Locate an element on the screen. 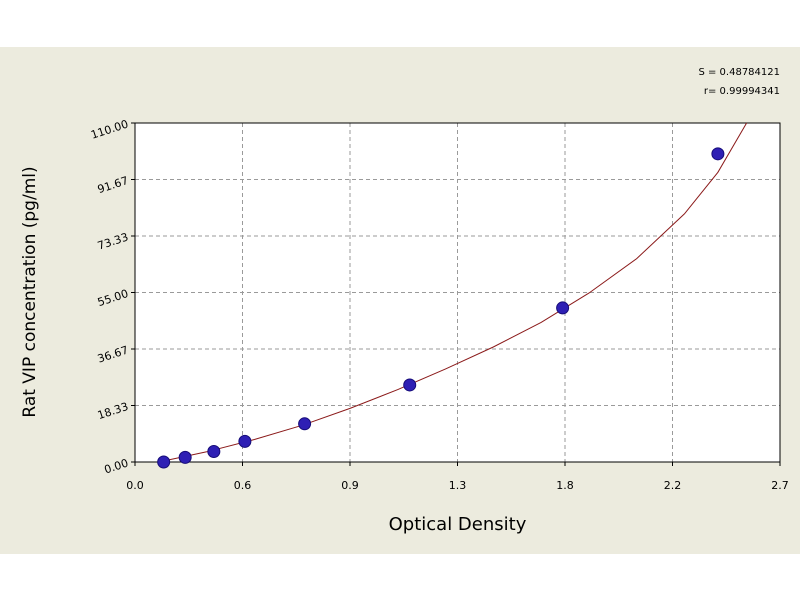 Image resolution: width=800 pixels, height=600 pixels. y-tick-label: 110.00 is located at coordinates (109, 129).